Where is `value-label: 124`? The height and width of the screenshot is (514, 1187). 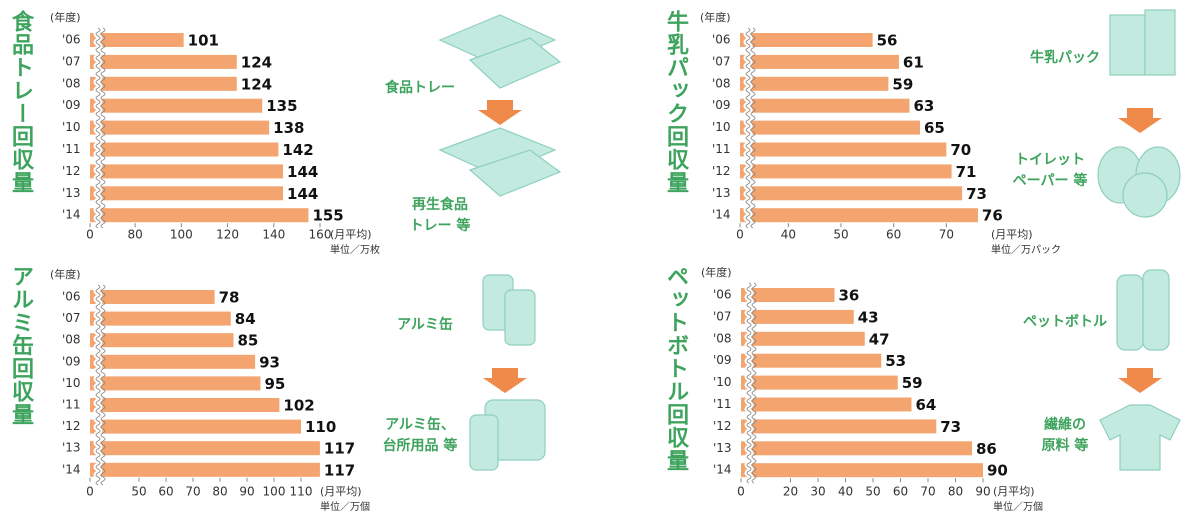 value-label: 124 is located at coordinates (256, 62).